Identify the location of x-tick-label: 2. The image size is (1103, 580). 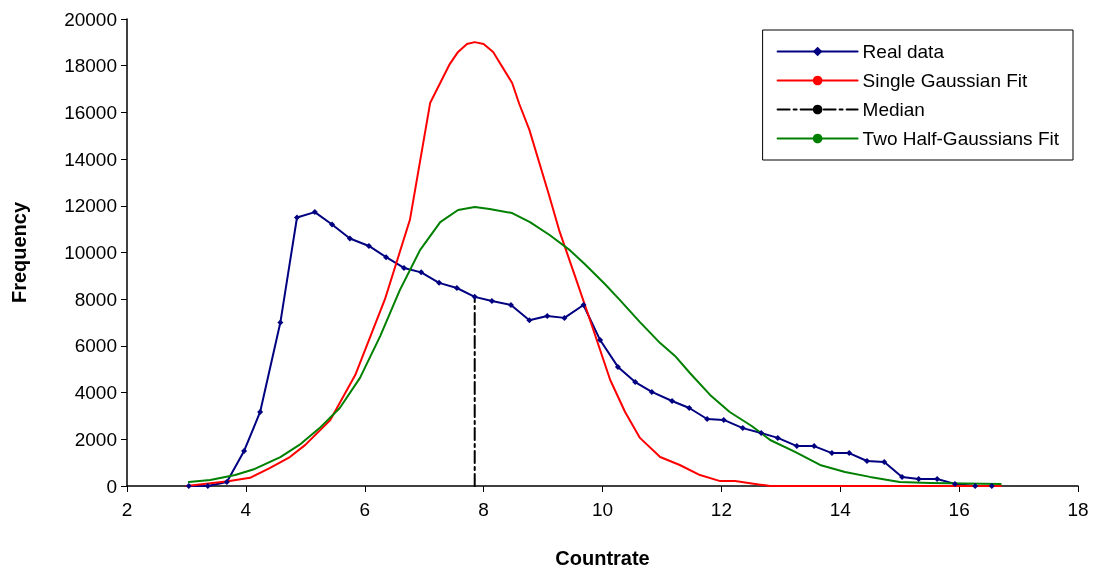
(127, 509).